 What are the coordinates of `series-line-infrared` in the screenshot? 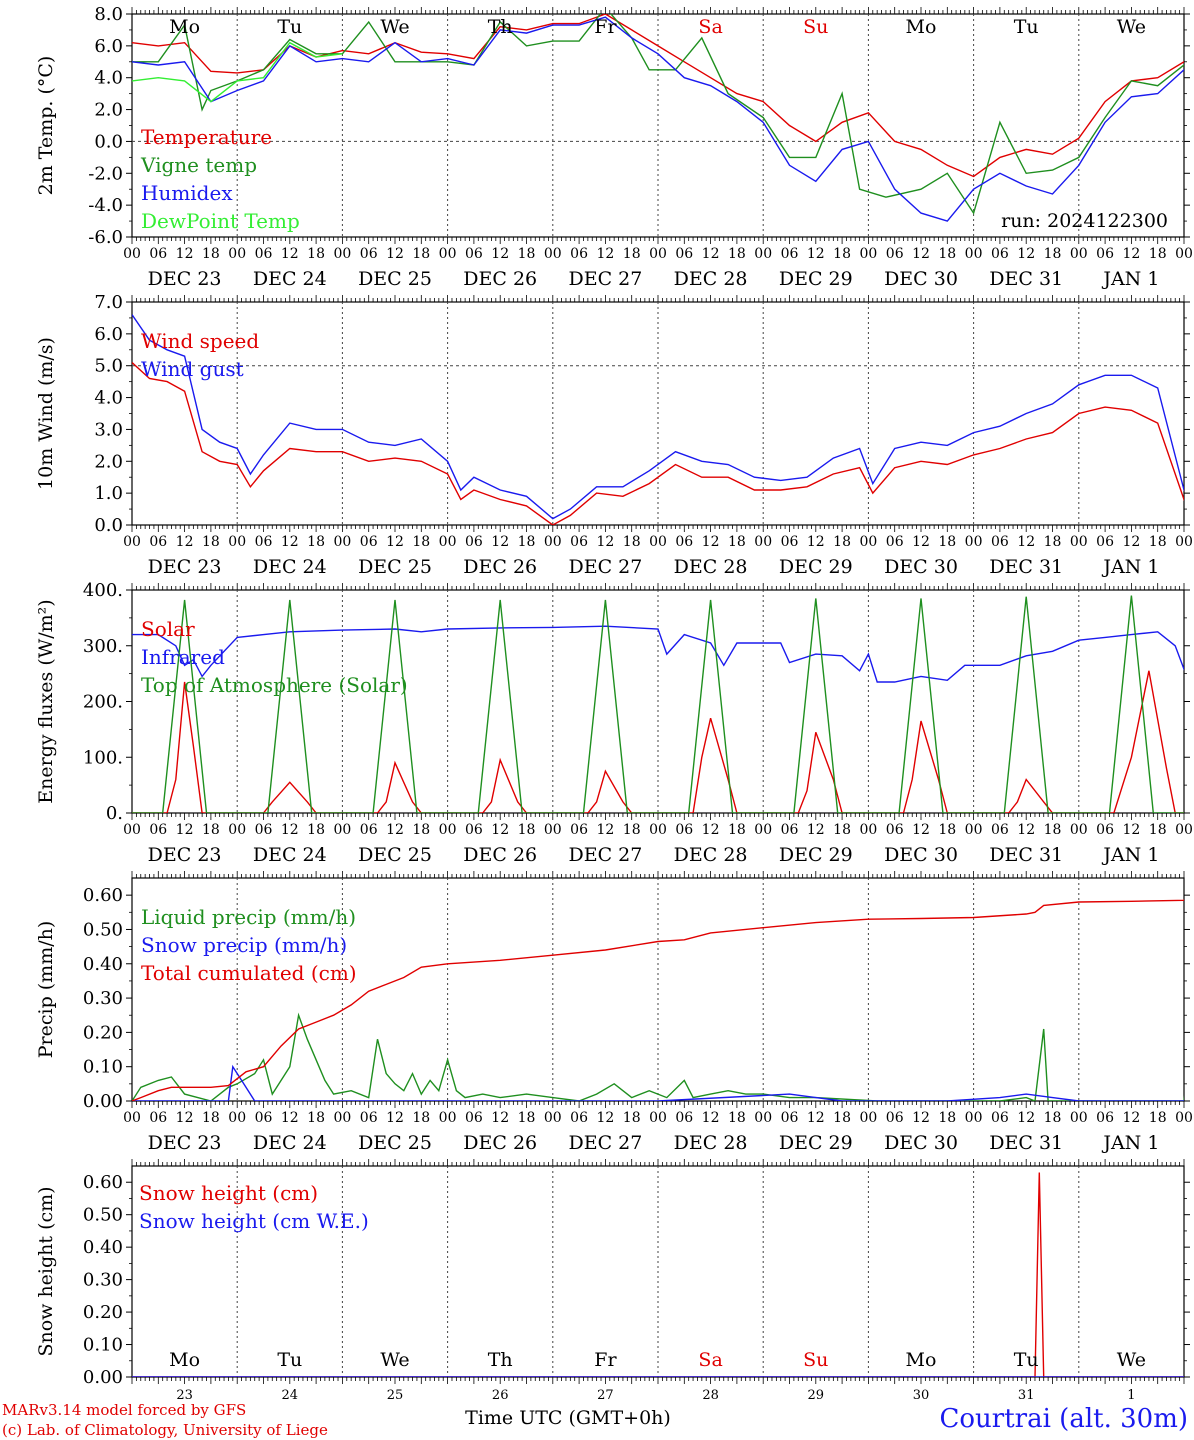 It's located at (658, 654).